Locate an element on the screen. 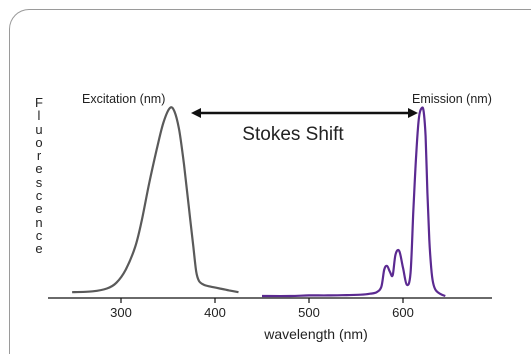  x-tick-label-600: 600 is located at coordinates (403, 312).